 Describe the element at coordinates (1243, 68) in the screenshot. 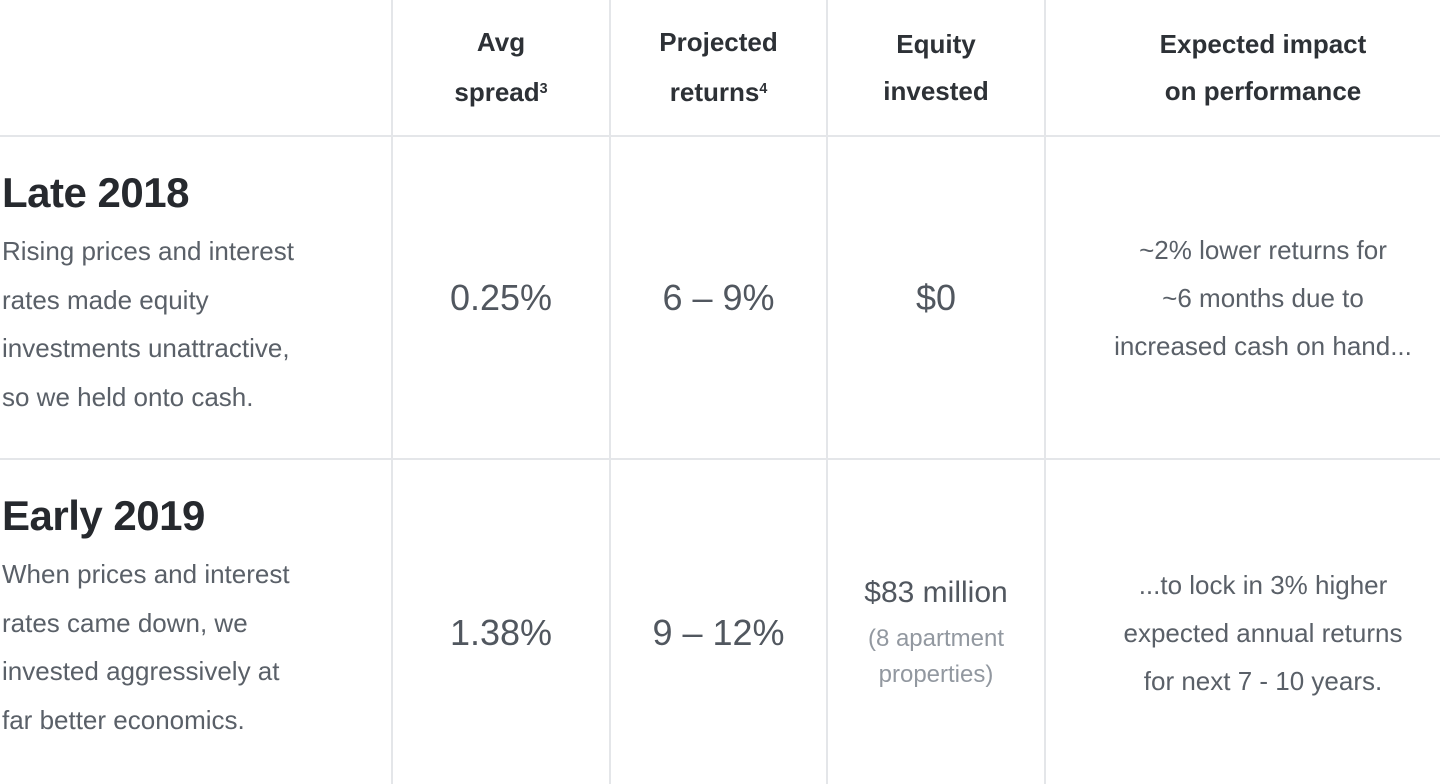

I see `column-header-expected-impact: Expected impact on performance` at that location.